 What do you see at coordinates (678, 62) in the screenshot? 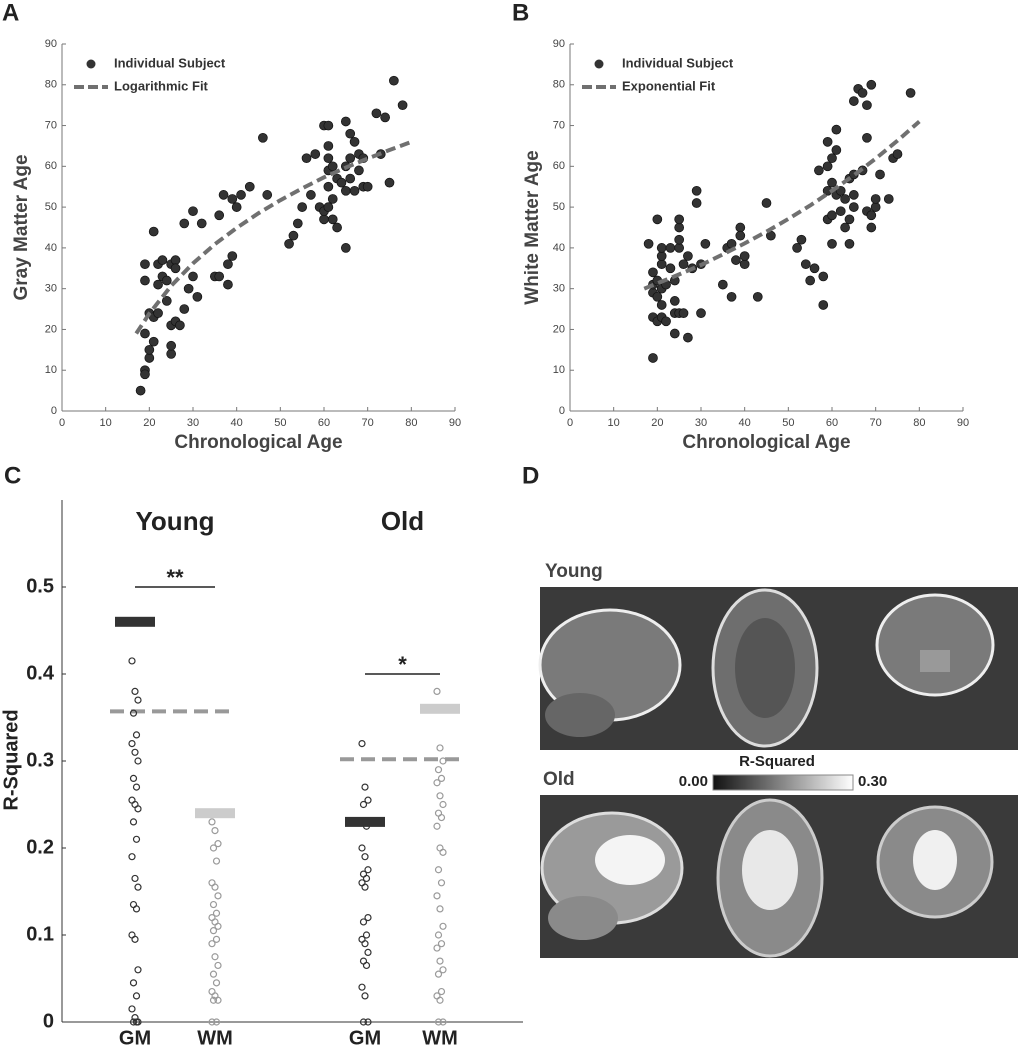
I see `legend-label: Individual Subject` at bounding box center [678, 62].